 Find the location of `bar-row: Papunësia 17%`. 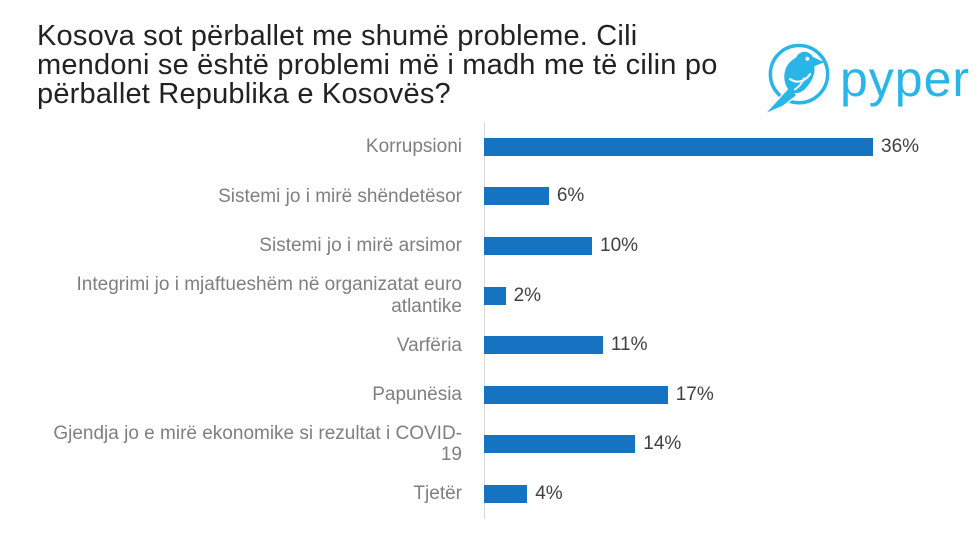

bar-row: Papunësia 17% is located at coordinates (493, 395).